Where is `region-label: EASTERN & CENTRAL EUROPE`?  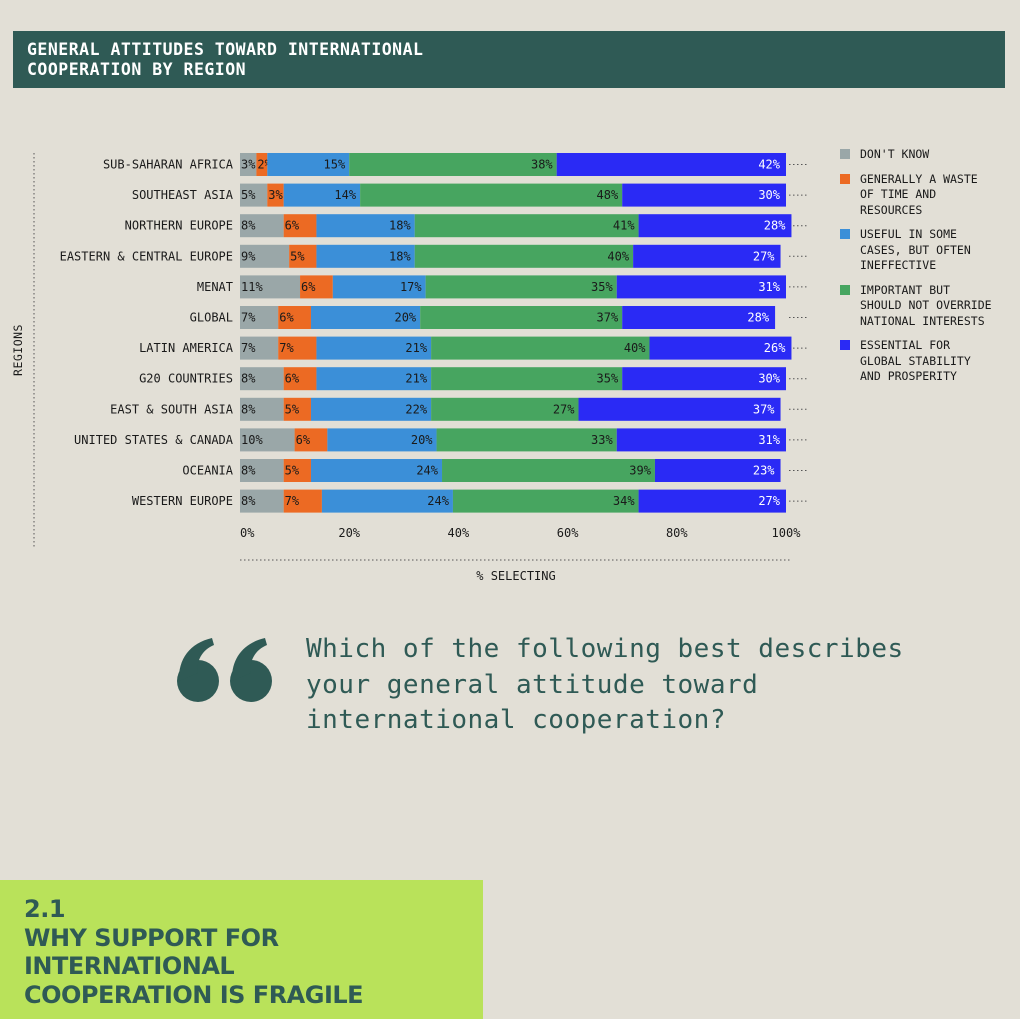
region-label: EASTERN & CENTRAL EUROPE is located at coordinates (146, 256).